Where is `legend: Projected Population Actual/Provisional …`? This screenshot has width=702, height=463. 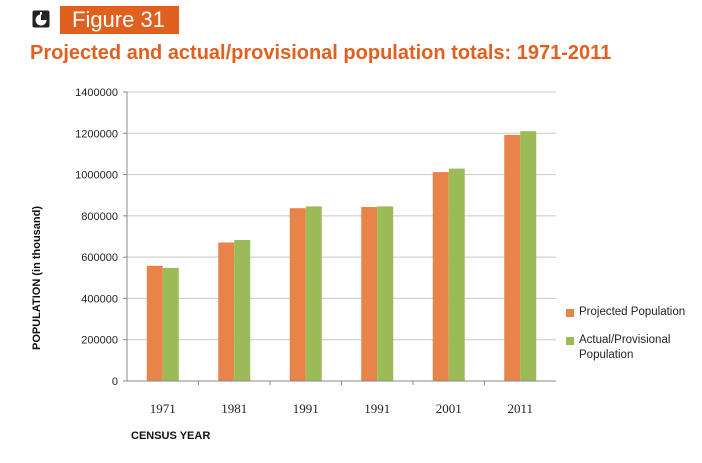 legend: Projected Population Actual/Provisional … is located at coordinates (631, 340).